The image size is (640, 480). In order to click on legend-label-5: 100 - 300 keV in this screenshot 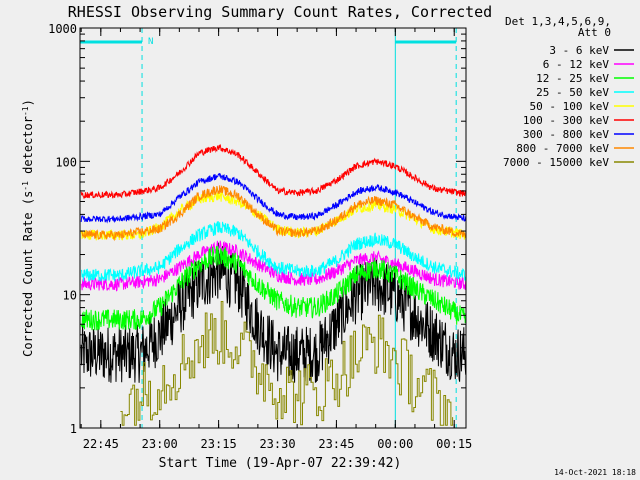, I will do `click(566, 120)`.